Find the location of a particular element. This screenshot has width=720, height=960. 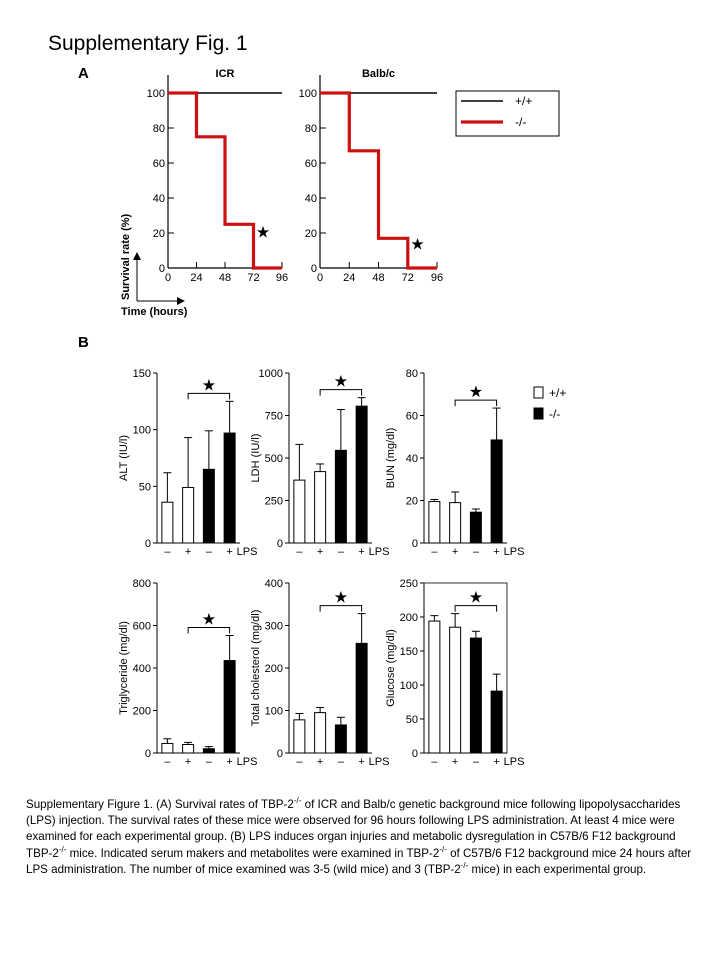

survival-line-knockout is located at coordinates (225, 180).